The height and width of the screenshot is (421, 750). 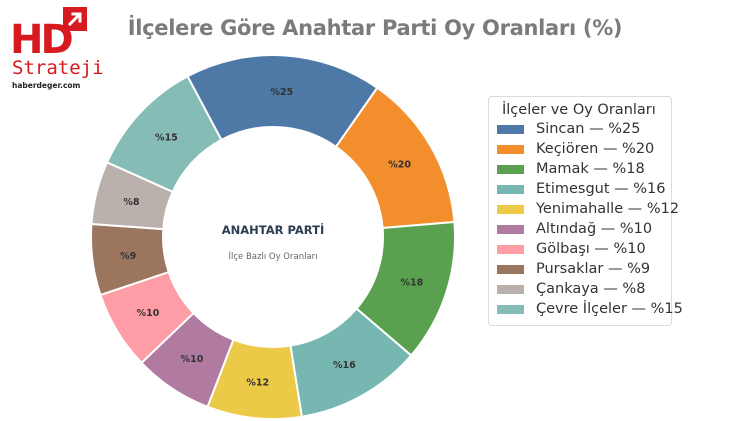 What do you see at coordinates (281, 92) in the screenshot?
I see `slice-label-0: %25` at bounding box center [281, 92].